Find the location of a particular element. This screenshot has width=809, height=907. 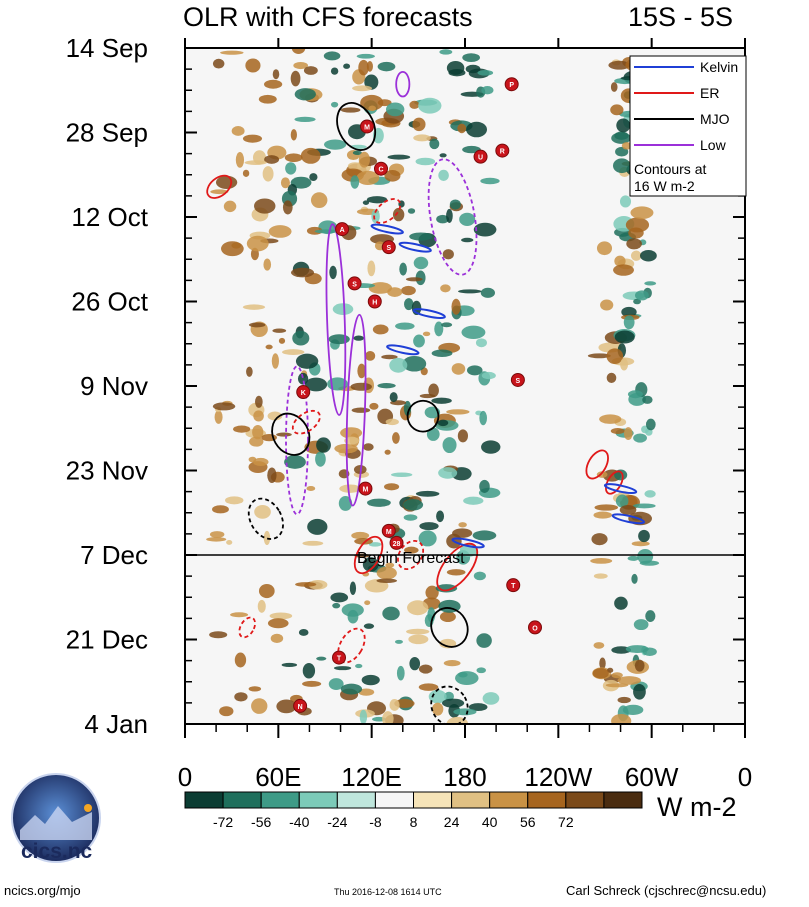

tc-marker-label: N is located at coordinates (300, 707).